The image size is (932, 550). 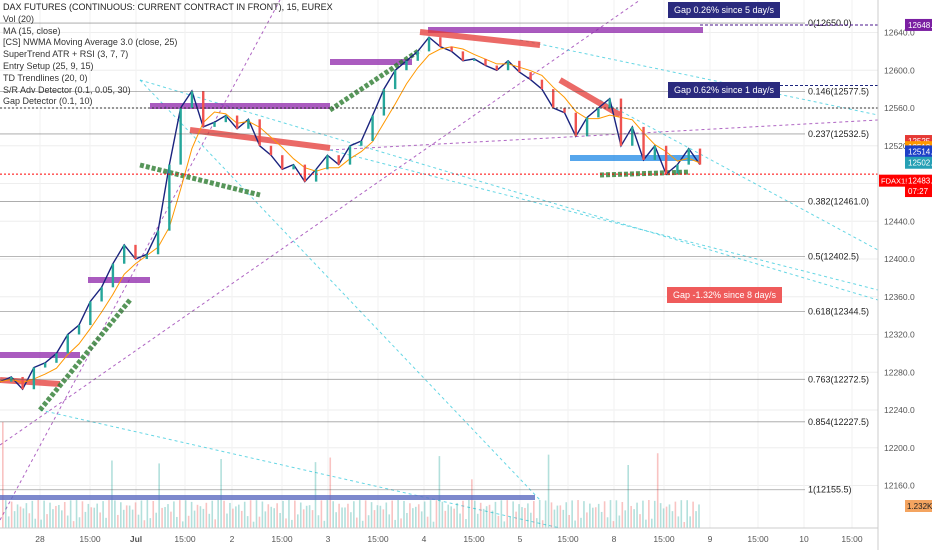 What do you see at coordinates (67, 89) in the screenshot?
I see `legend-item-sr-detector: S/R Adv Detector (0.1, 0.05, 30)` at bounding box center [67, 89].